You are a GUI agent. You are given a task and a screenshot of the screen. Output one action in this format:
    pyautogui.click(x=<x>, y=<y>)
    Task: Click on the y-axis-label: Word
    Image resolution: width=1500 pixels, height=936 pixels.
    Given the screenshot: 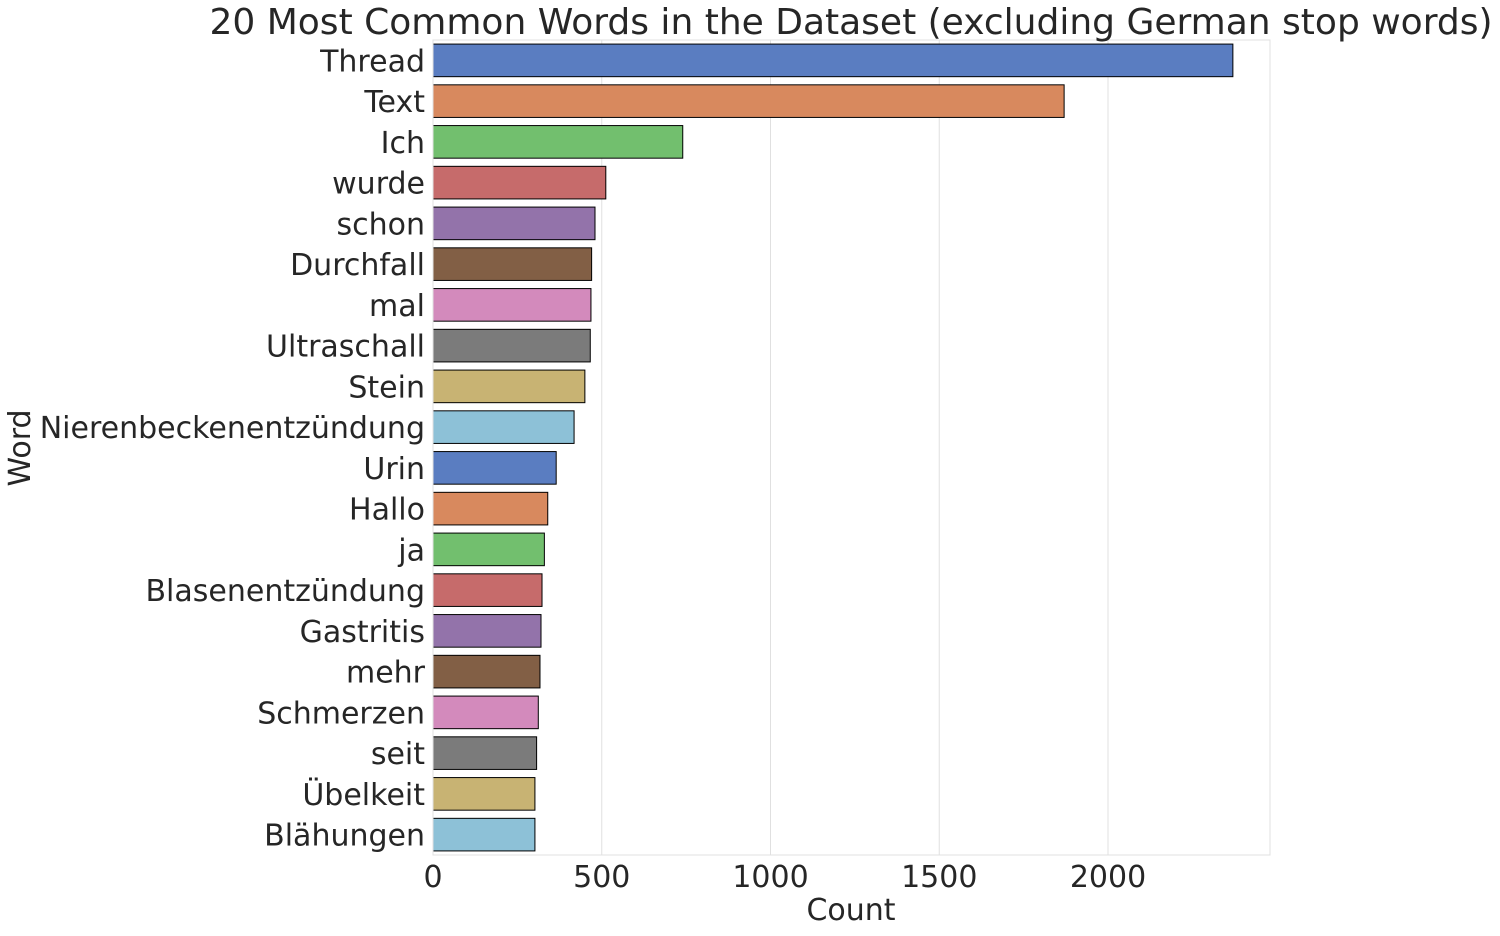 What is the action you would take?
    pyautogui.click(x=20, y=447)
    